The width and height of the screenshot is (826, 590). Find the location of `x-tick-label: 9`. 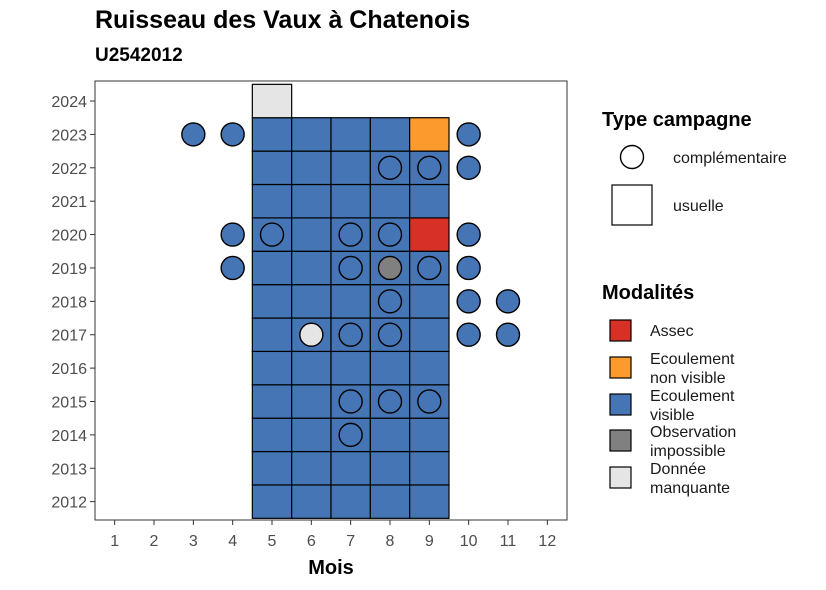

x-tick-label: 9 is located at coordinates (429, 541).